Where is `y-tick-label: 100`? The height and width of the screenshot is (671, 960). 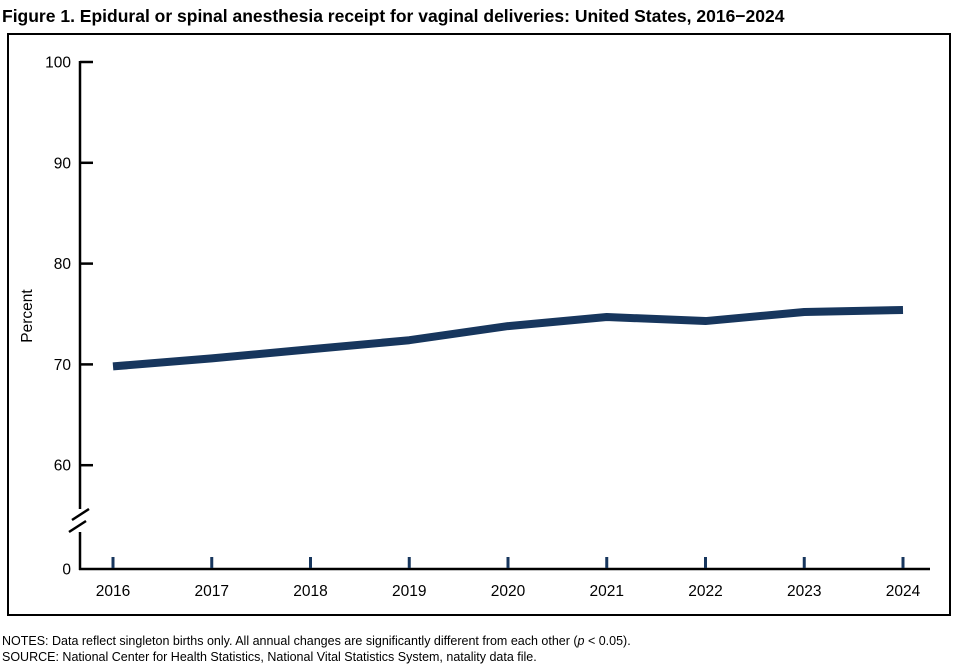 y-tick-label: 100 is located at coordinates (58, 63).